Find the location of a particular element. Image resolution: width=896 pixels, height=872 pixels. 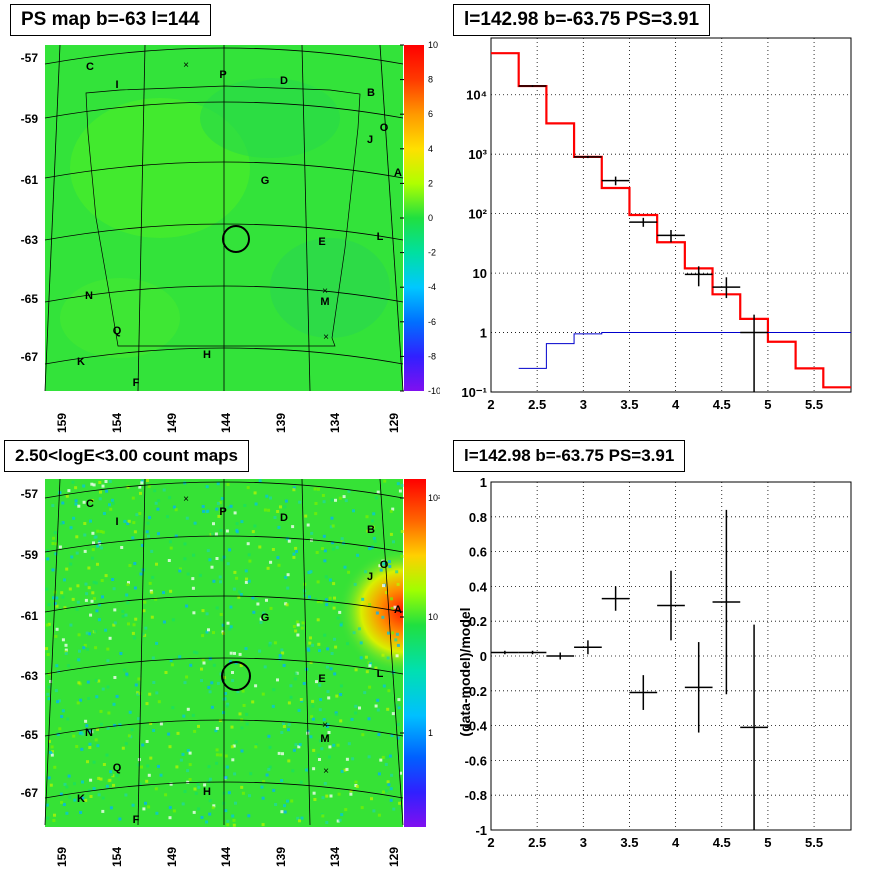

source-label: H is located at coordinates (207, 355).